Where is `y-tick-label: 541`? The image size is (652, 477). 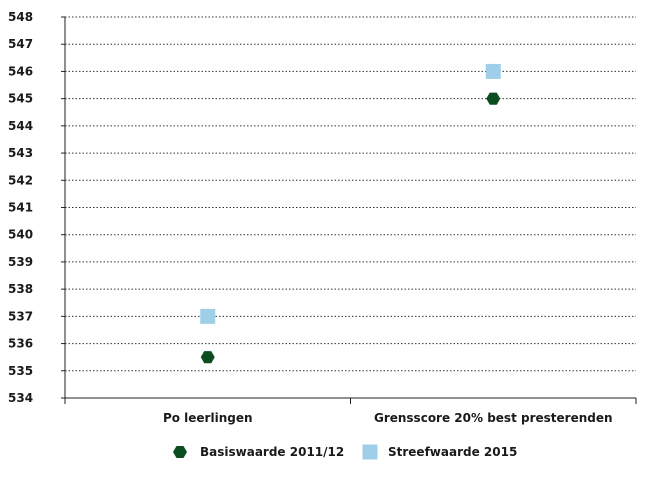 y-tick-label: 541 is located at coordinates (20, 208).